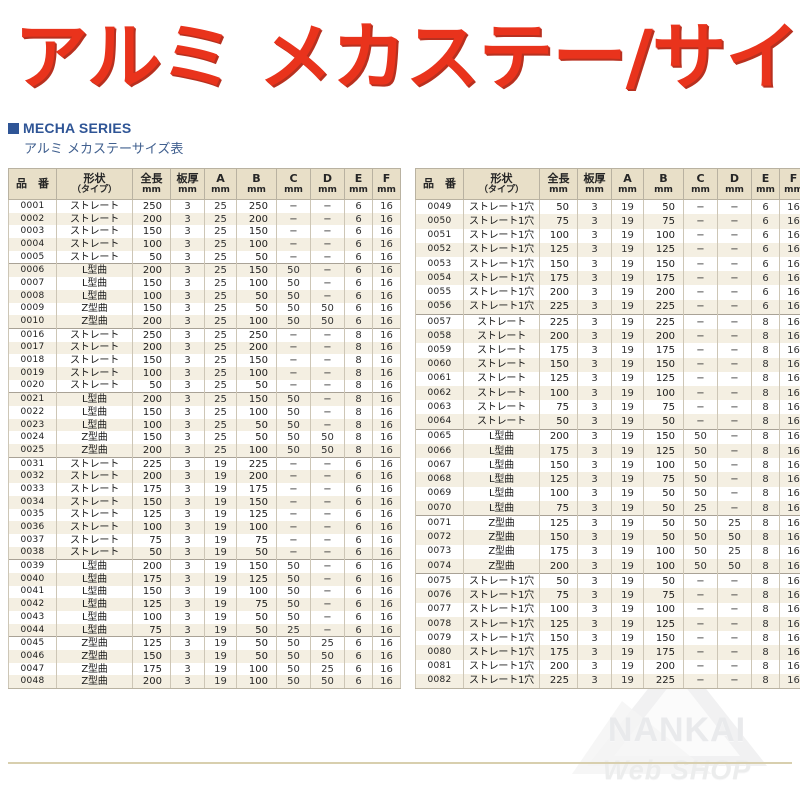  Describe the element at coordinates (559, 321) in the screenshot. I see `cell-length: 225` at that location.